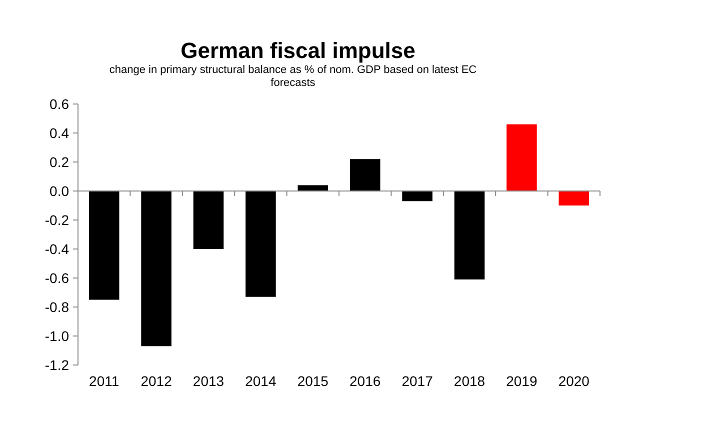 This screenshot has width=708, height=421. What do you see at coordinates (57, 278) in the screenshot?
I see `y-tick-label: -0.6` at bounding box center [57, 278].